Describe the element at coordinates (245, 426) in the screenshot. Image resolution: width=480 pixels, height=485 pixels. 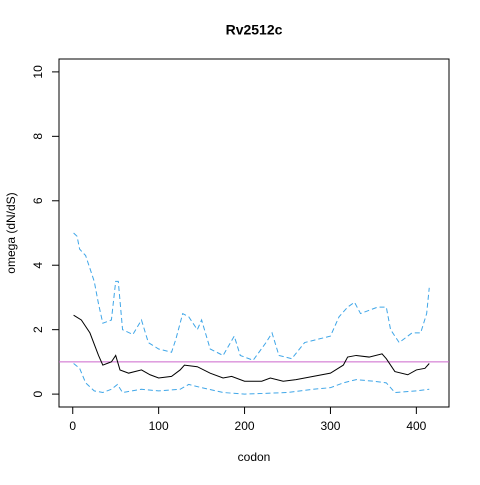
I see `x-tick-label: 200` at that location.